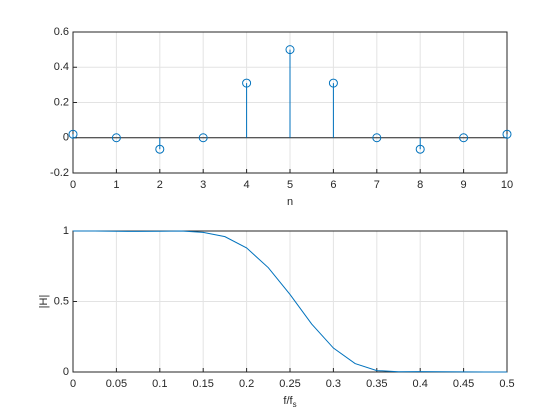 This screenshot has height=420, width=560. What do you see at coordinates (247, 185) in the screenshot?
I see `x-tick-label: 4` at bounding box center [247, 185].